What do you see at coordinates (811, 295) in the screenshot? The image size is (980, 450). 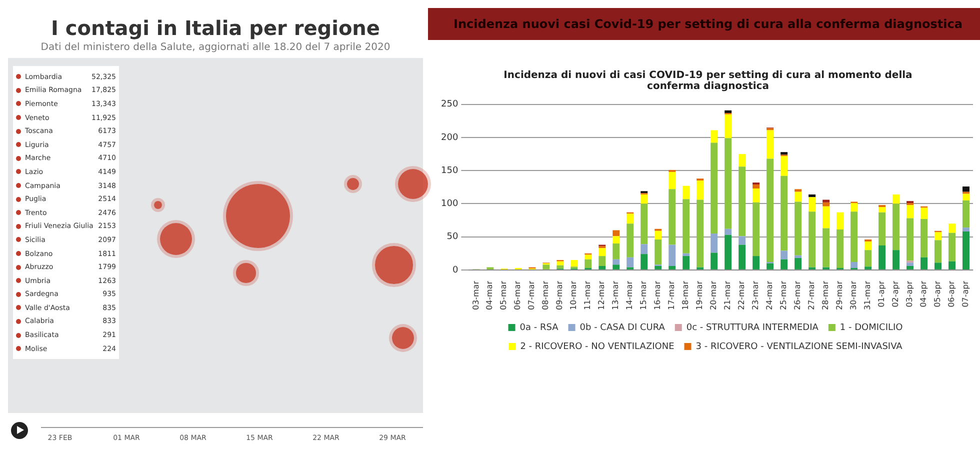 I see `x-tick-label: 27-mar` at bounding box center [811, 295].